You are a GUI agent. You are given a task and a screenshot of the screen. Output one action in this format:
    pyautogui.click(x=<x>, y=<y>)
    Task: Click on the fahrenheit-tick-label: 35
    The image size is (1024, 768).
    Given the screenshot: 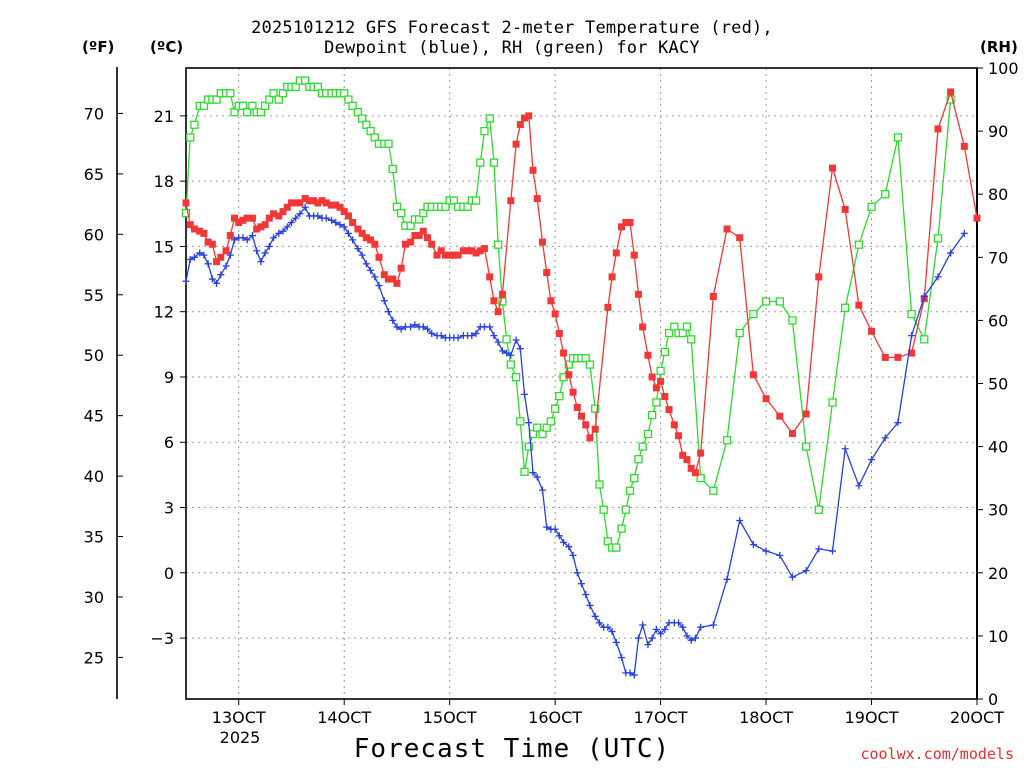 What is the action you would take?
    pyautogui.click(x=94, y=537)
    